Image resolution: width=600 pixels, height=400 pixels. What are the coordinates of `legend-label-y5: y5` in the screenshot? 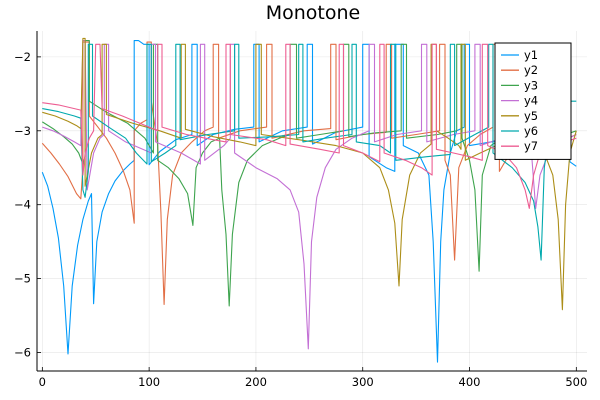 It's located at (531, 116).